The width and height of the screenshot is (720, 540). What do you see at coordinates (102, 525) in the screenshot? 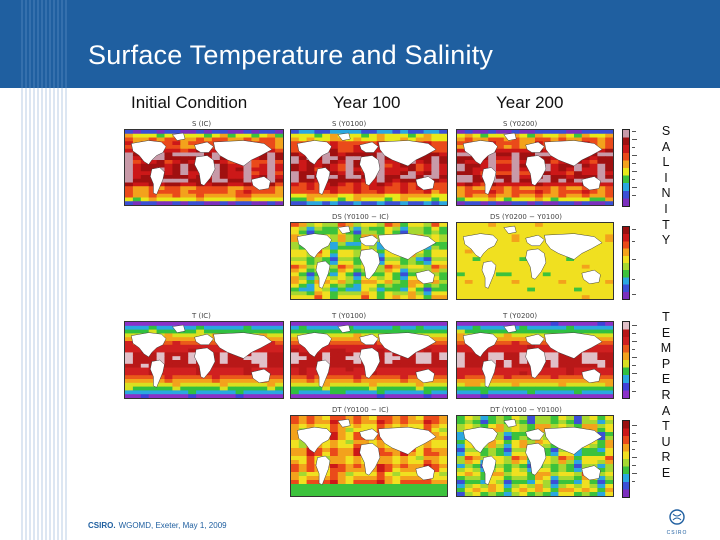
I see `footer-org: CSIRO.` at bounding box center [102, 525].